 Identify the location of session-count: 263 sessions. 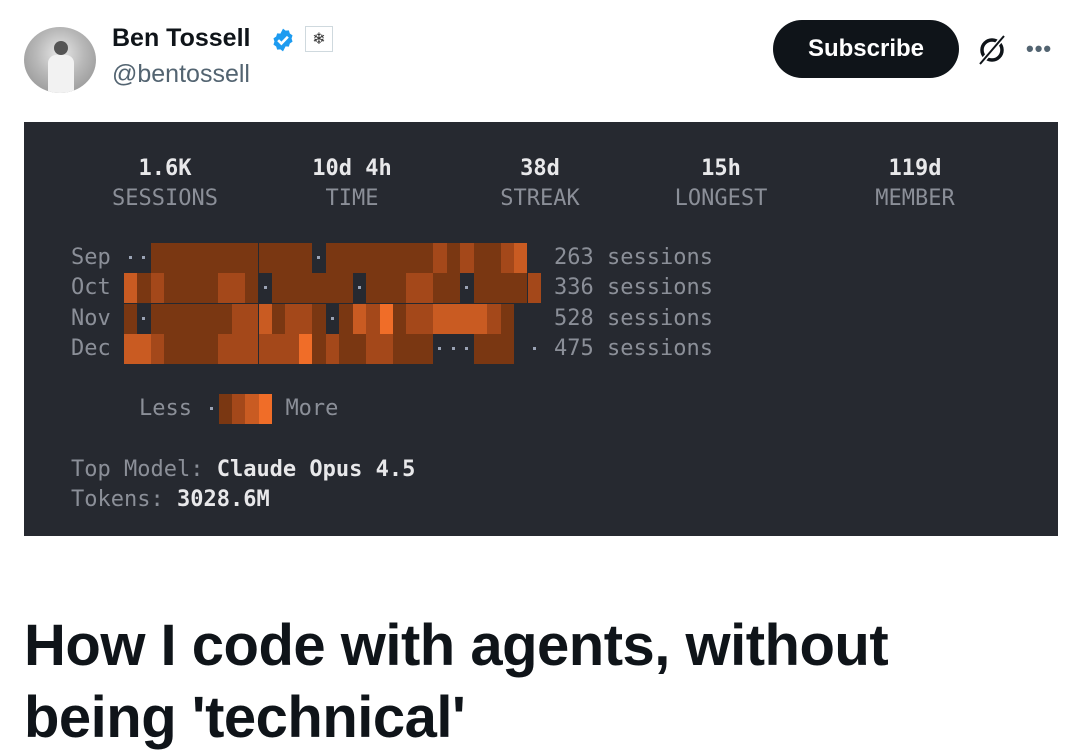
(633, 257).